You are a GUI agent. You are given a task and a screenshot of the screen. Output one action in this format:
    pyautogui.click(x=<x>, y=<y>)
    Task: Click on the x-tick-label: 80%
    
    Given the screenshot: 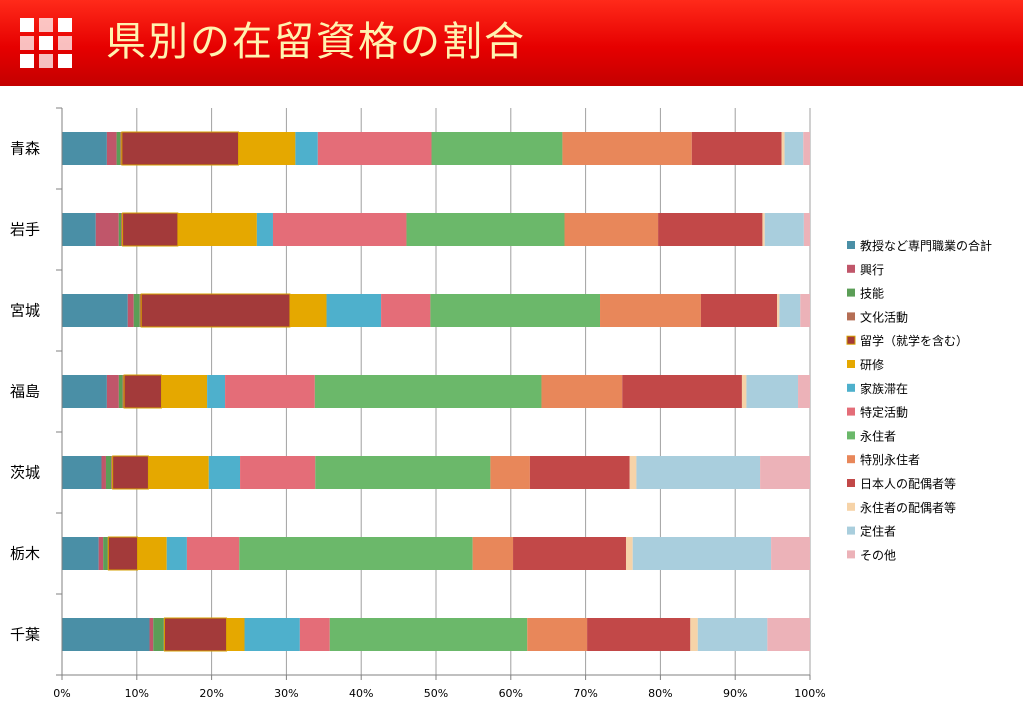 What is the action you would take?
    pyautogui.click(x=660, y=693)
    